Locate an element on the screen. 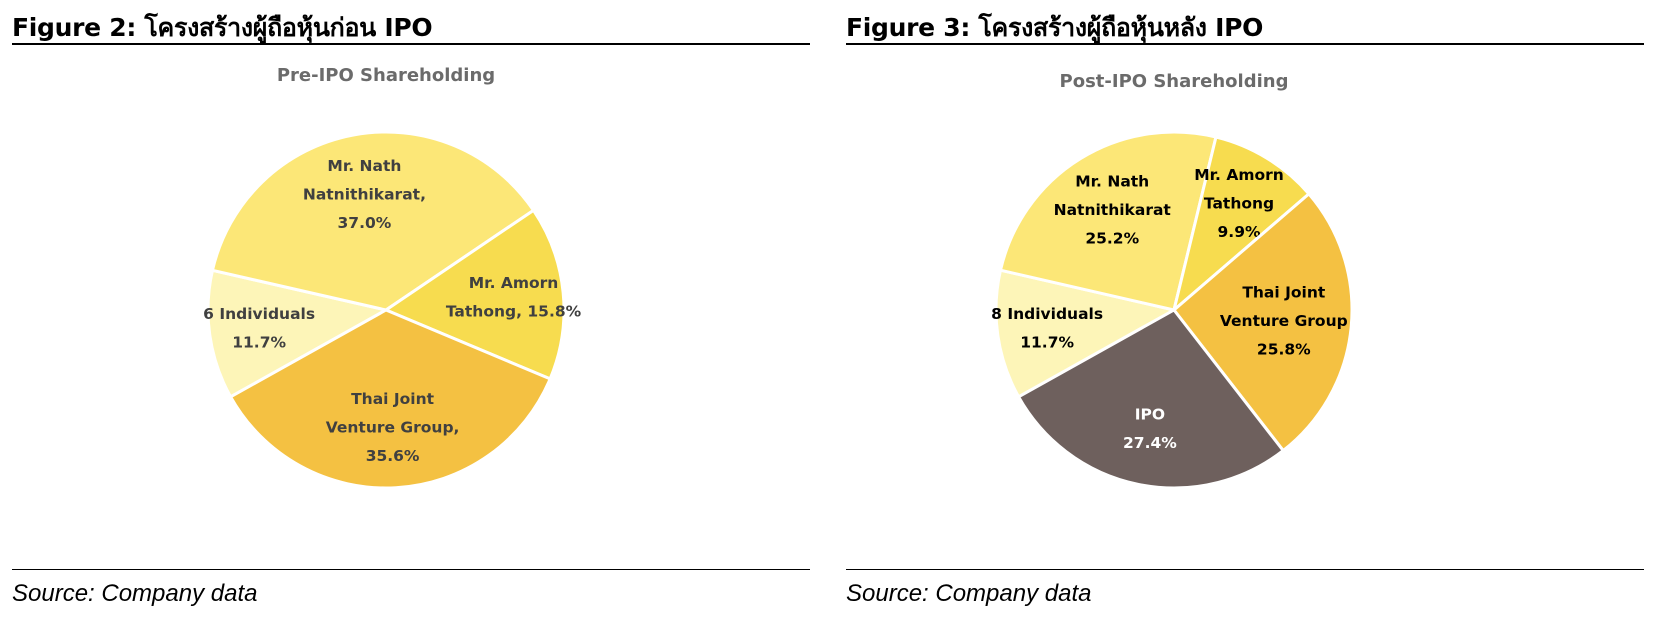 Image resolution: width=1656 pixels, height=620 pixels. slice-label-line: Tathong is located at coordinates (1239, 204).